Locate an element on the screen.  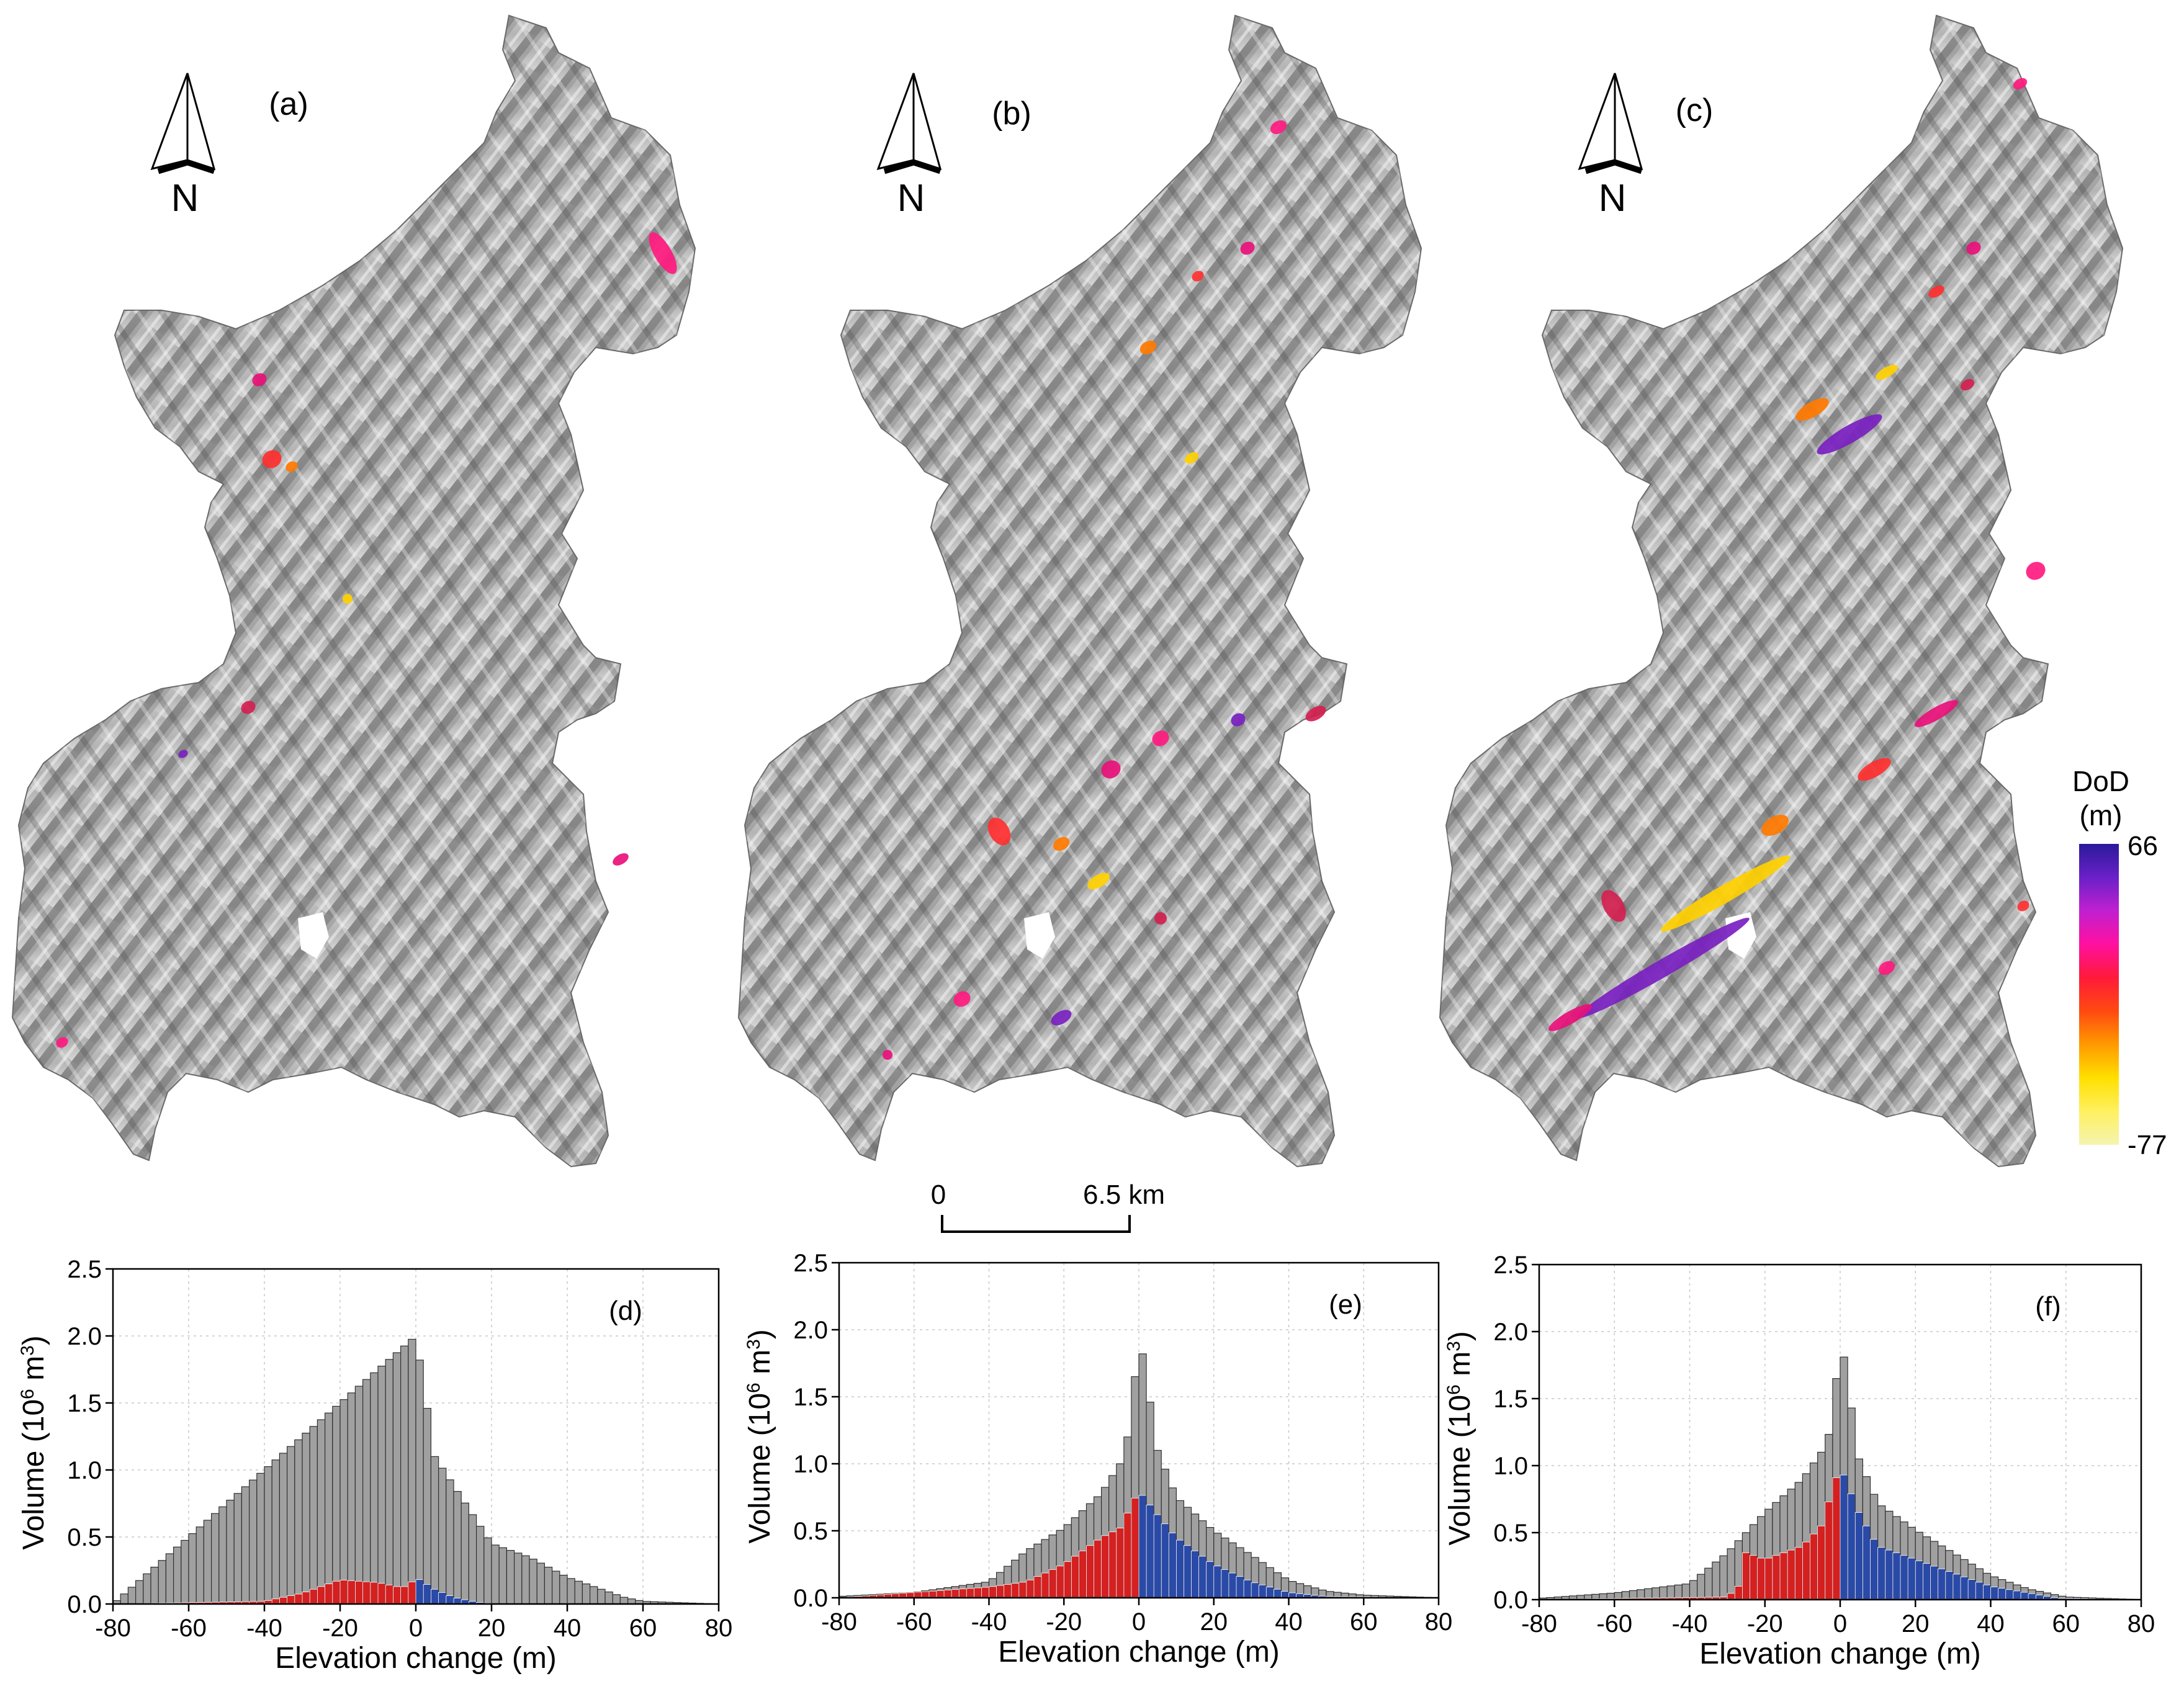
legend-color-bar is located at coordinates (2099, 994).